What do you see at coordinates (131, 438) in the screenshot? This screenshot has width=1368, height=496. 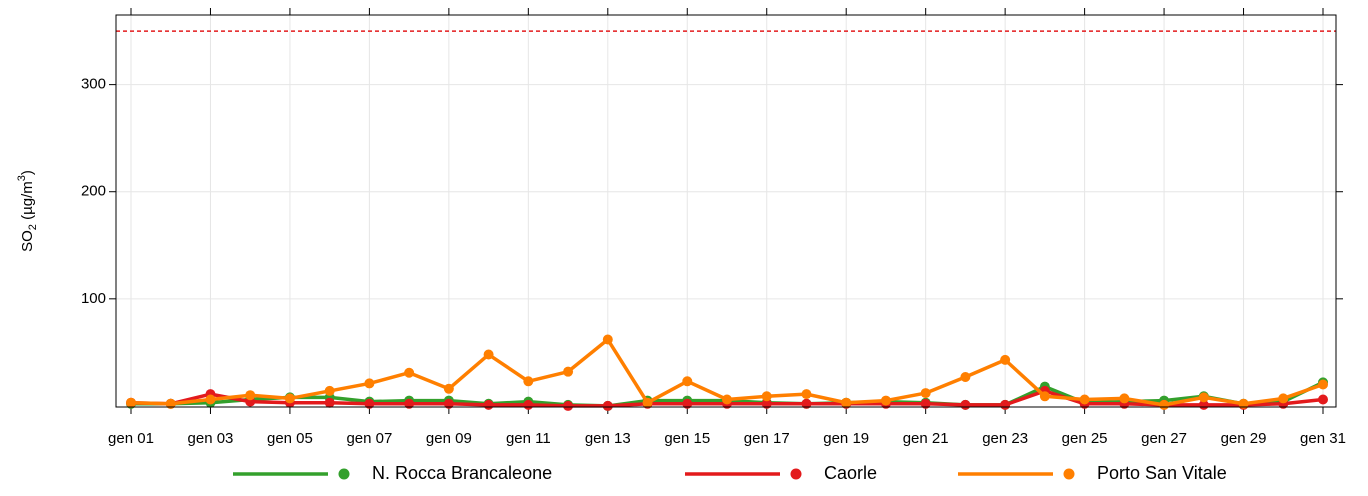 I see `x-tick-label: gen 01` at bounding box center [131, 438].